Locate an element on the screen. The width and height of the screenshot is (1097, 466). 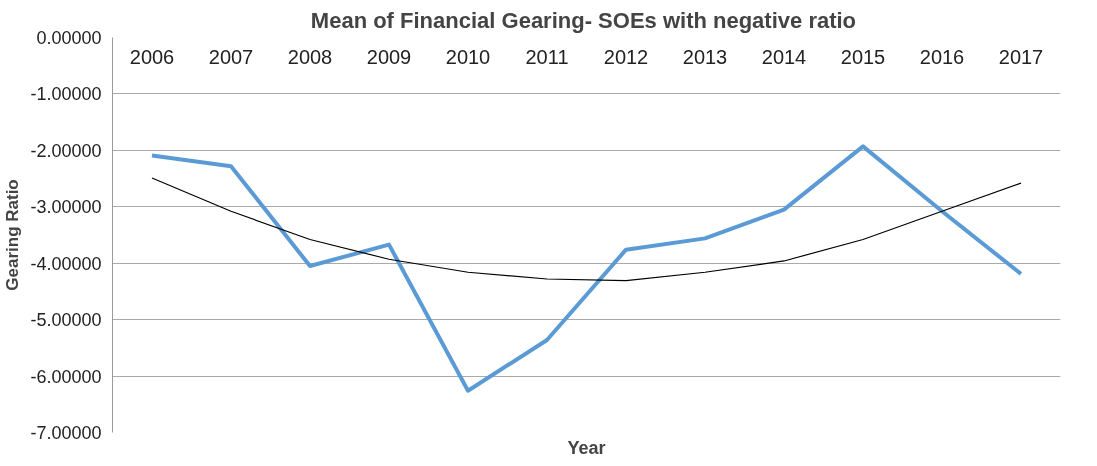
chart-title: Mean of Financial Gearing- SOEs with negative ratio is located at coordinates (583, 20).